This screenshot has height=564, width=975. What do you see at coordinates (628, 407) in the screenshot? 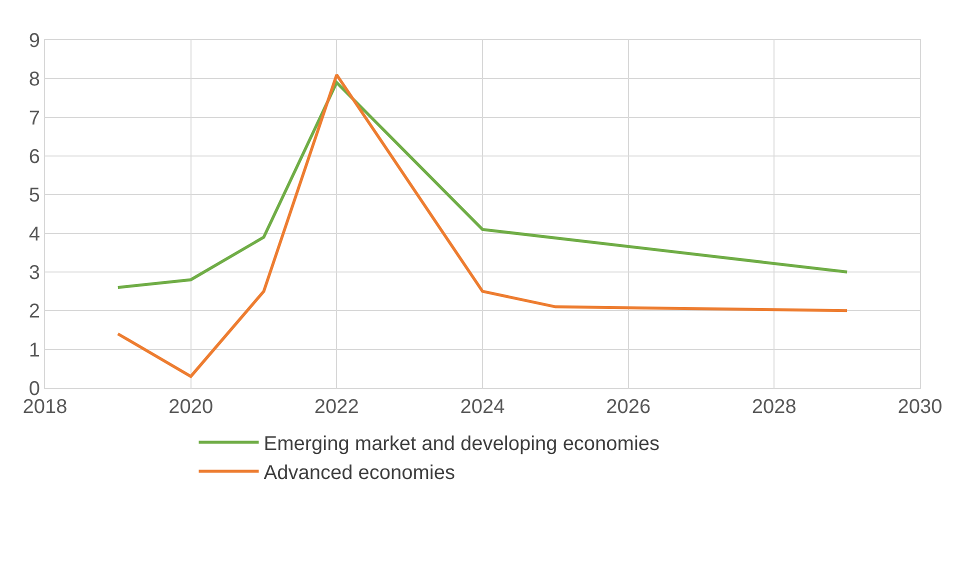
I see `x-tick-label: 2026` at bounding box center [628, 407].